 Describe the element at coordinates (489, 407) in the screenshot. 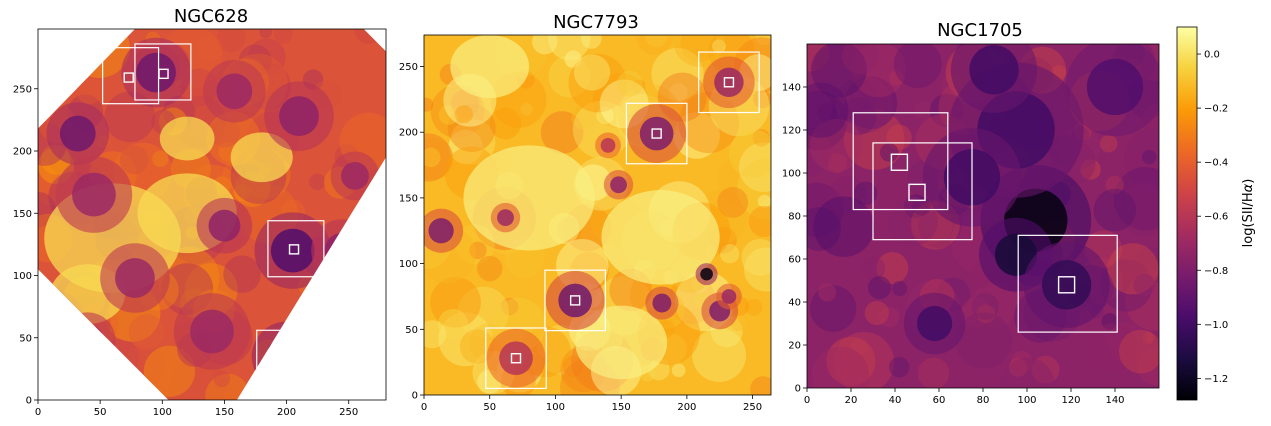

I see `x-tick-label: 50` at that location.